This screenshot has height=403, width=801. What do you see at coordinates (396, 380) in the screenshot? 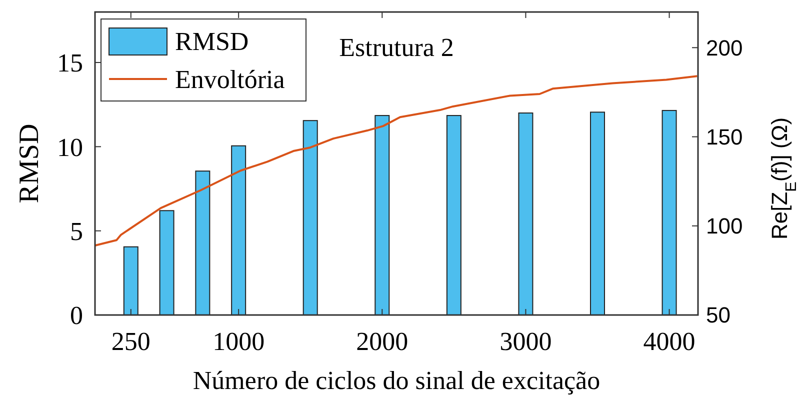
I see `x-axis-title: Número de ciclos do sinal de excitação` at bounding box center [396, 380].